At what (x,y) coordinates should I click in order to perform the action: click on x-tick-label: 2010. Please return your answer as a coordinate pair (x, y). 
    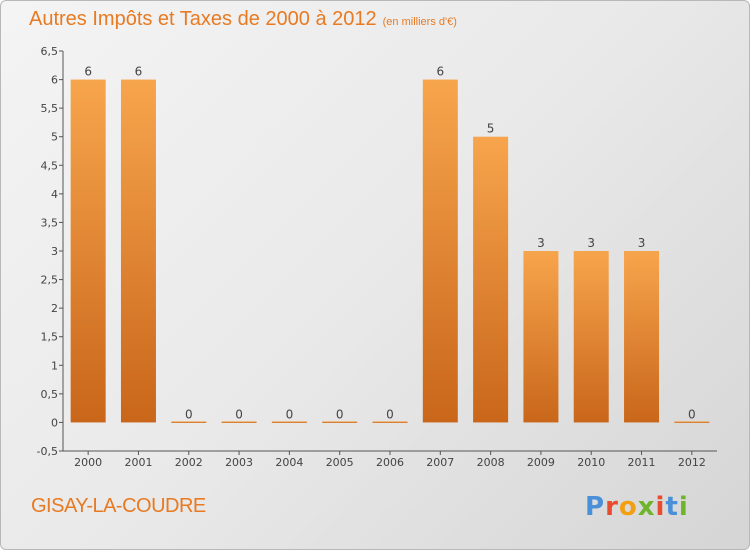
    Looking at the image, I should click on (591, 462).